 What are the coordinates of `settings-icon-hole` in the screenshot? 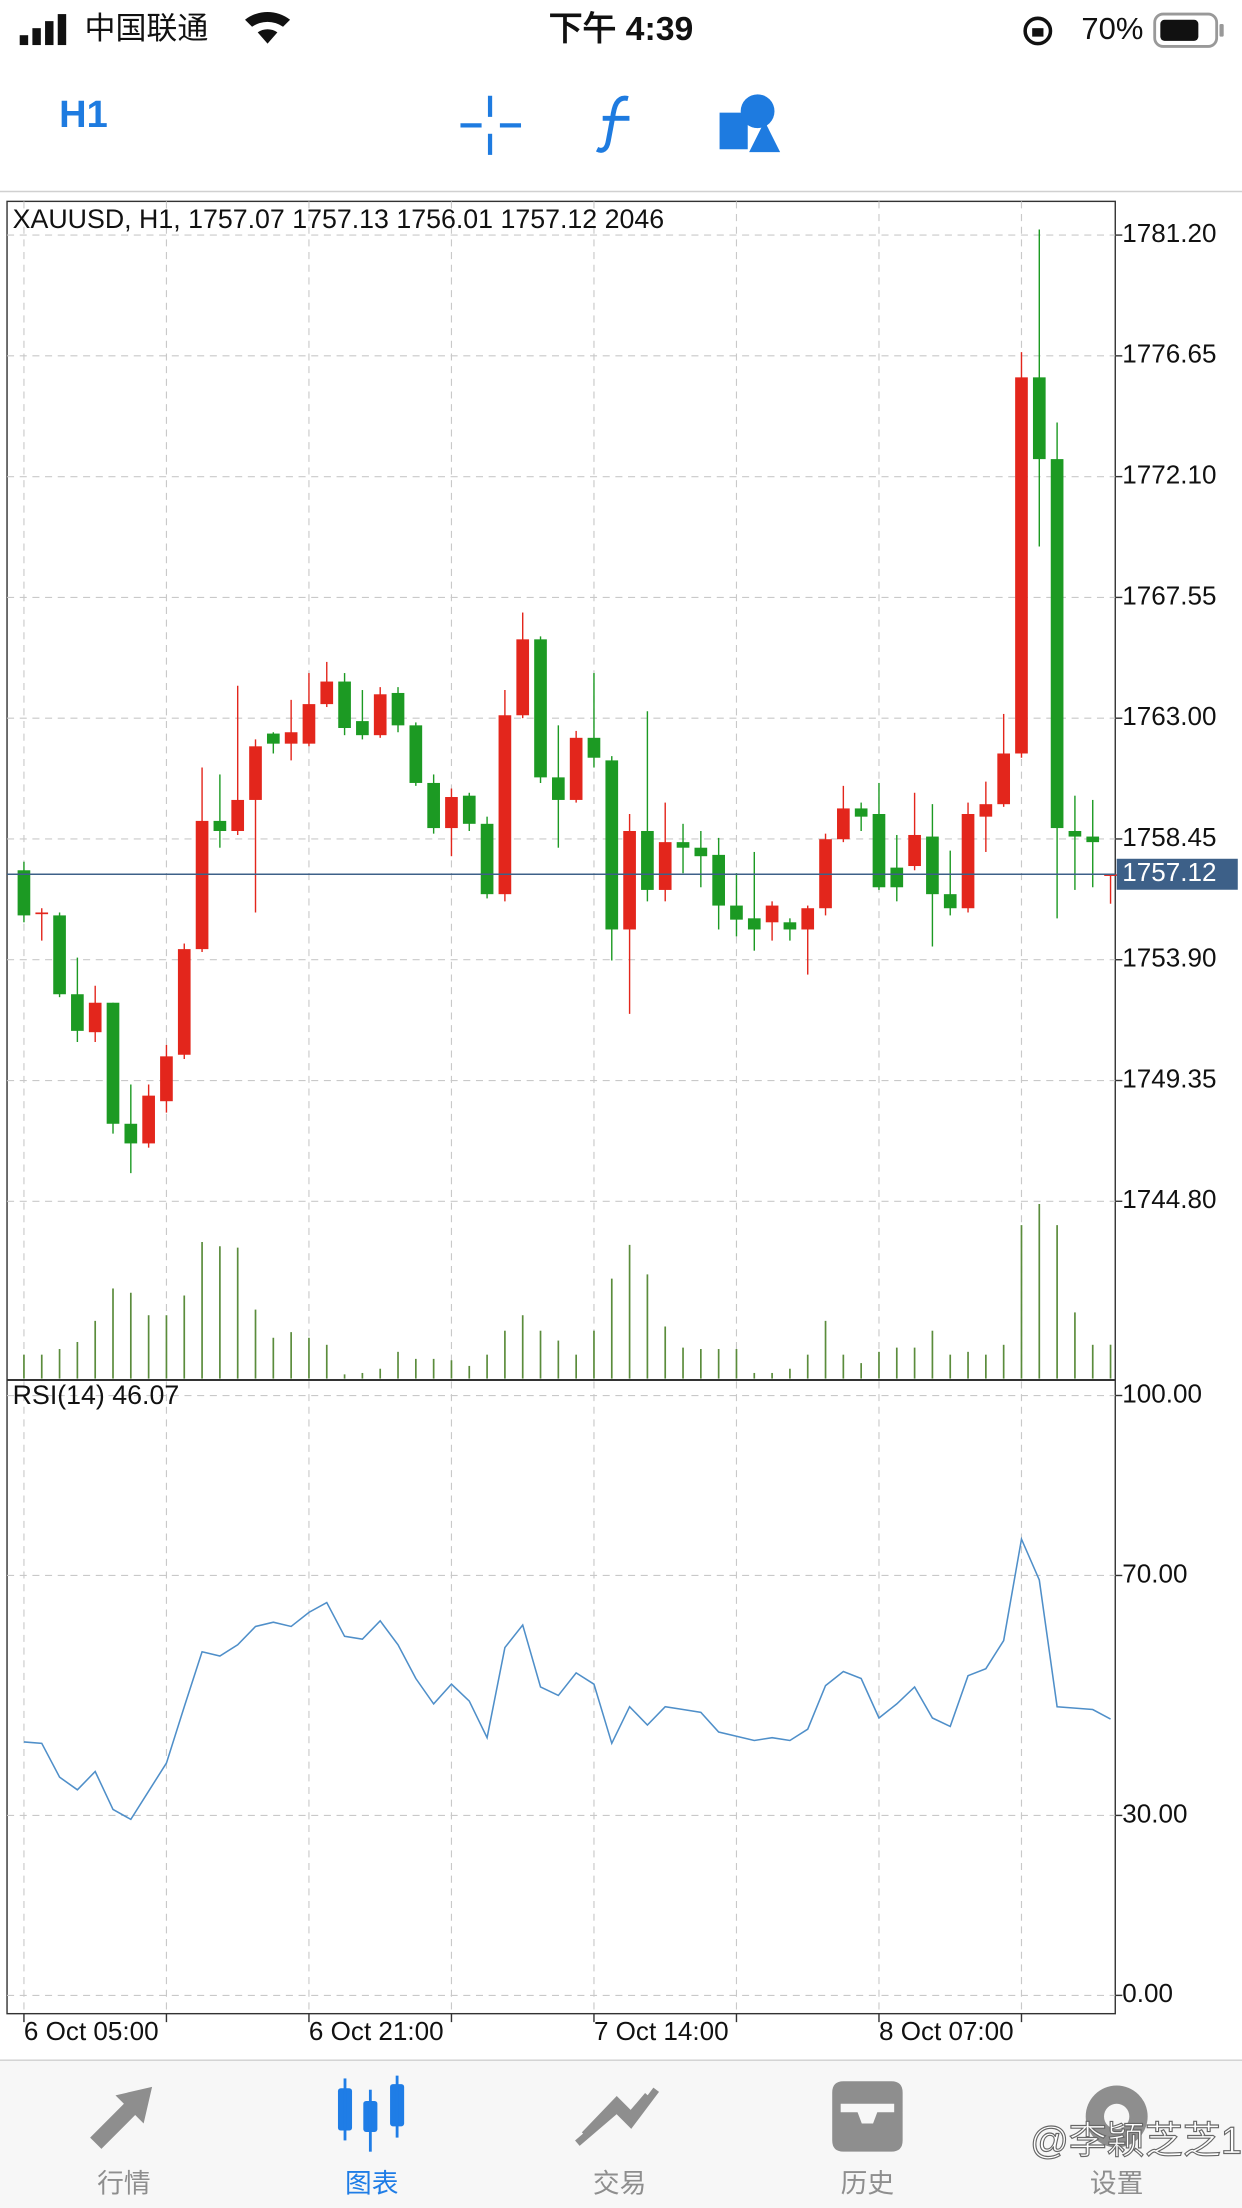 It's located at (1117, 2116).